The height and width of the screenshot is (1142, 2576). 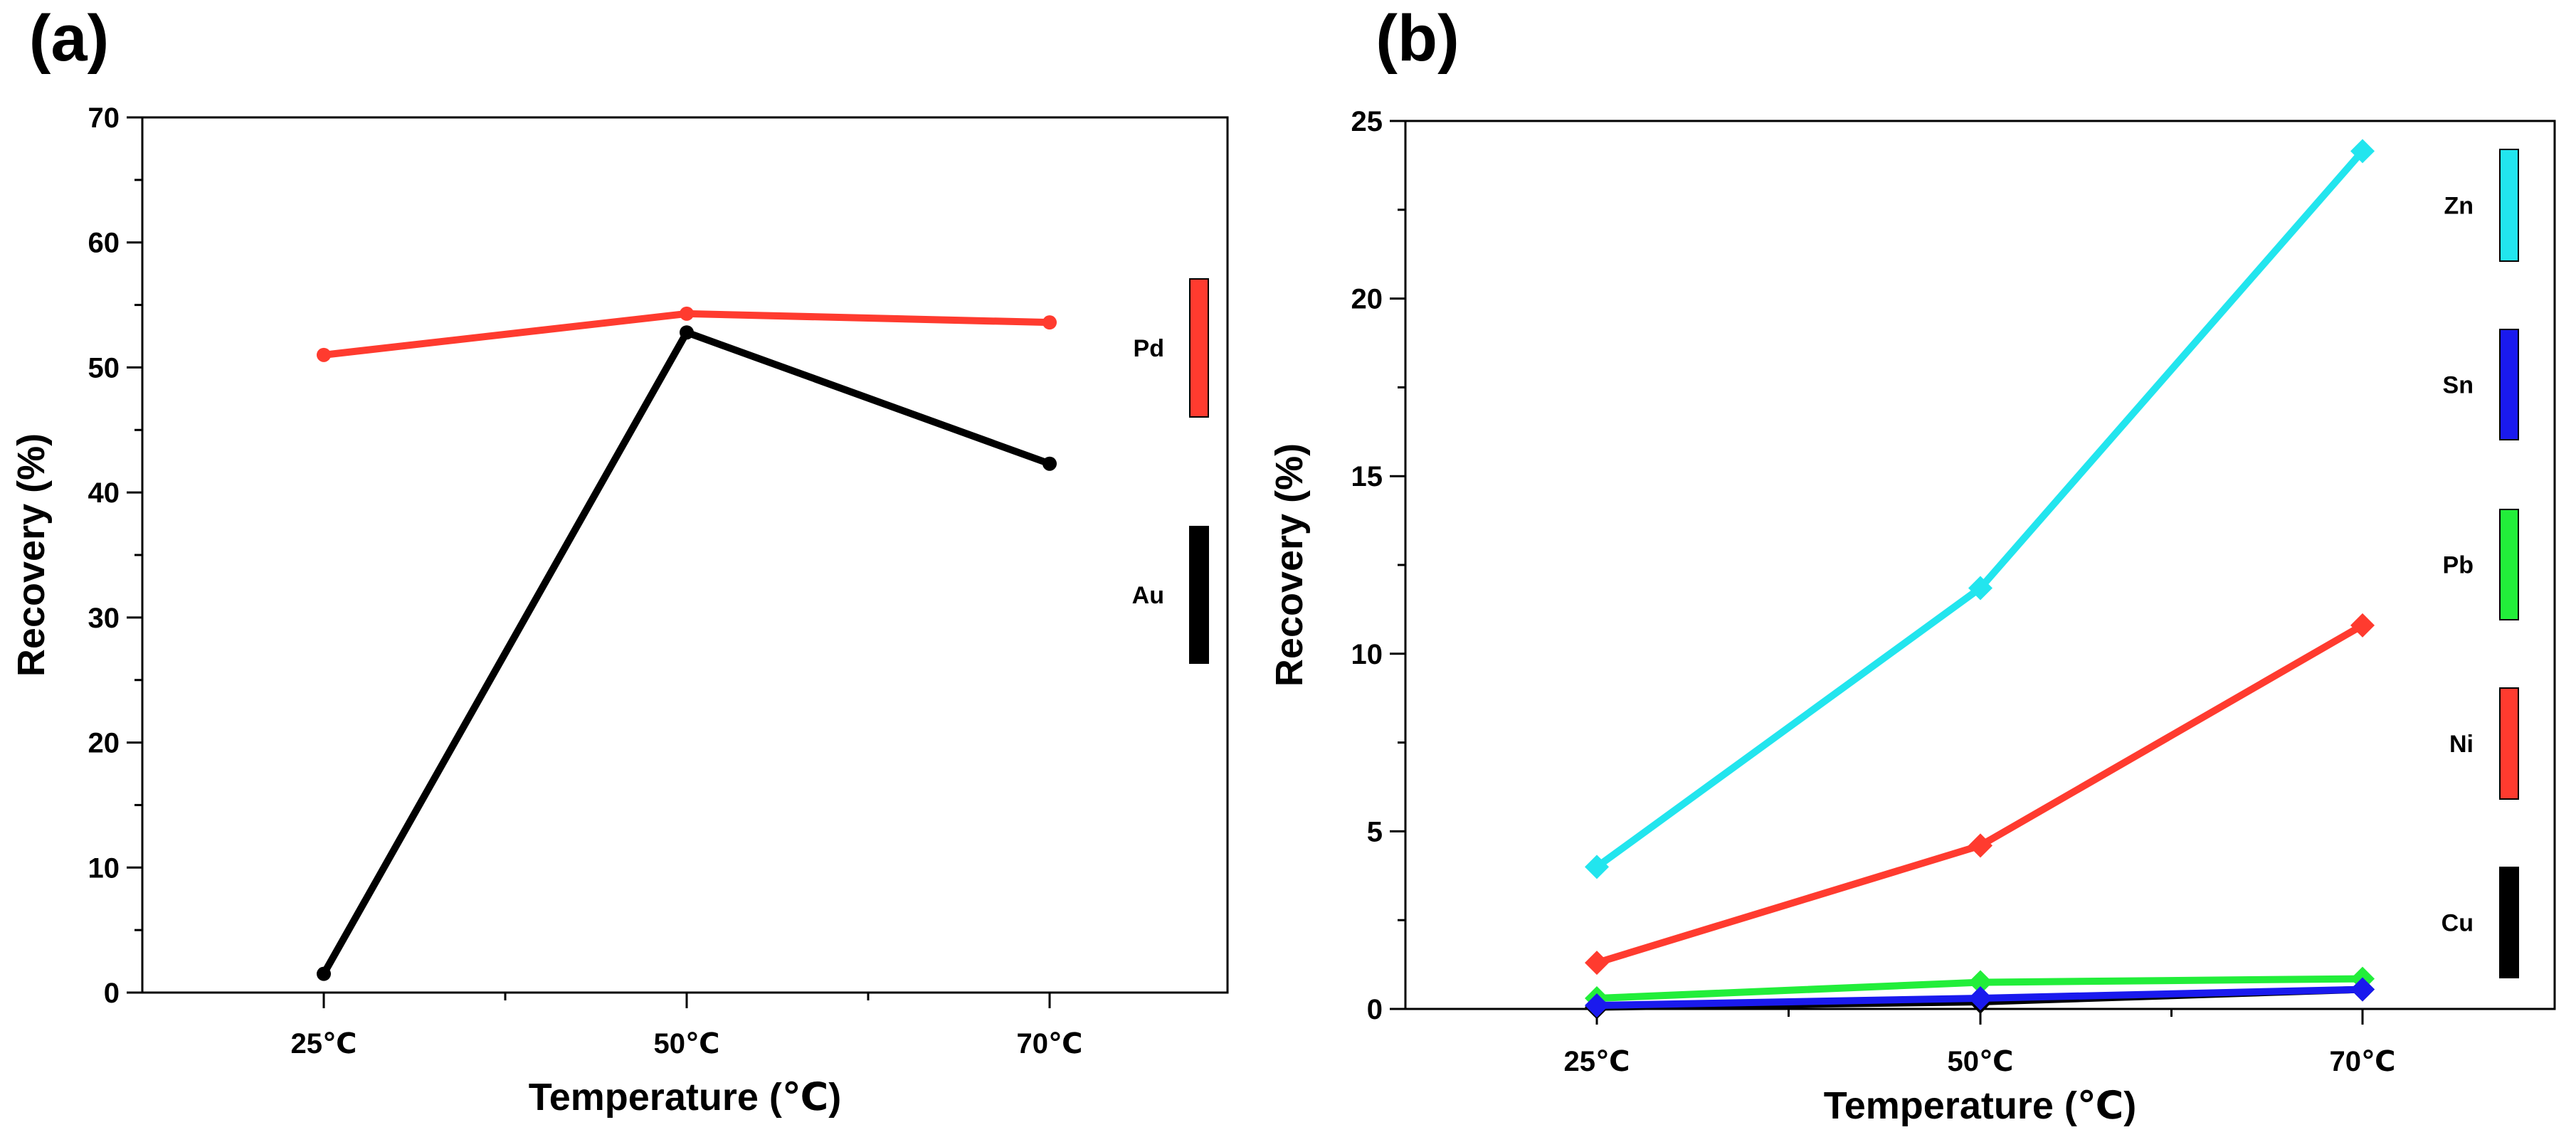 I want to click on panel-label: (b), so click(x=1417, y=38).